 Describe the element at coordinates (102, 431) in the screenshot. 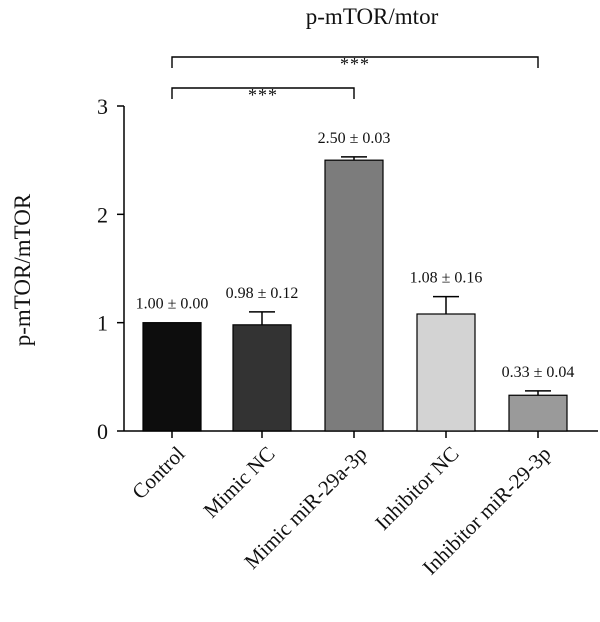

I see `y-tick-label: 0` at that location.